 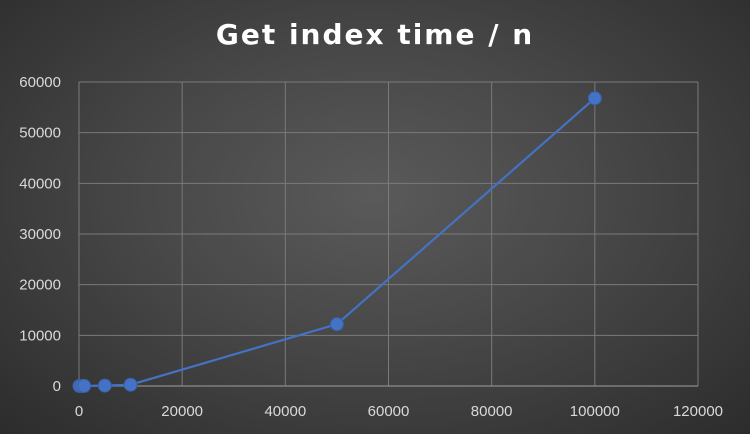 What do you see at coordinates (40, 183) in the screenshot?
I see `y-tick-label: 40000` at bounding box center [40, 183].